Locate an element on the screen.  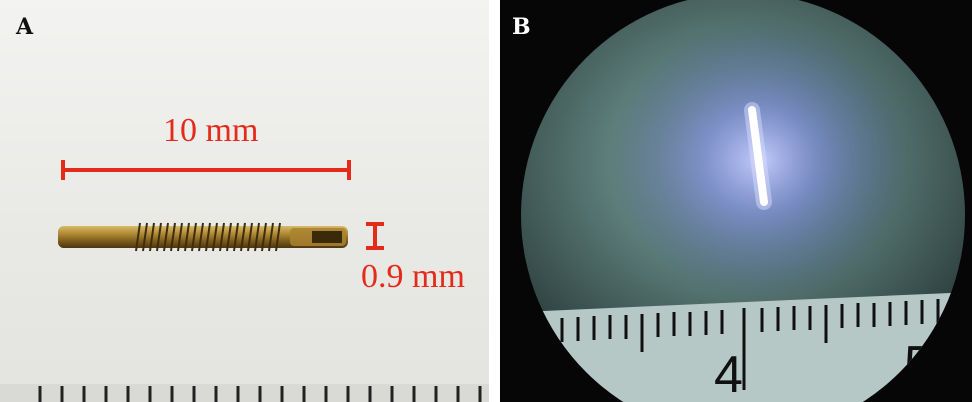
implant-rod is located at coordinates (203, 237).